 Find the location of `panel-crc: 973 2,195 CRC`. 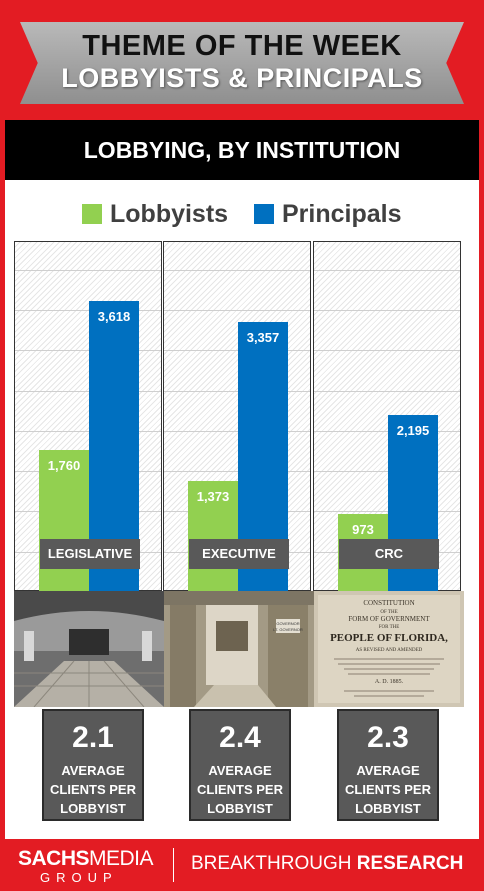

panel-crc: 973 2,195 CRC is located at coordinates (387, 416).